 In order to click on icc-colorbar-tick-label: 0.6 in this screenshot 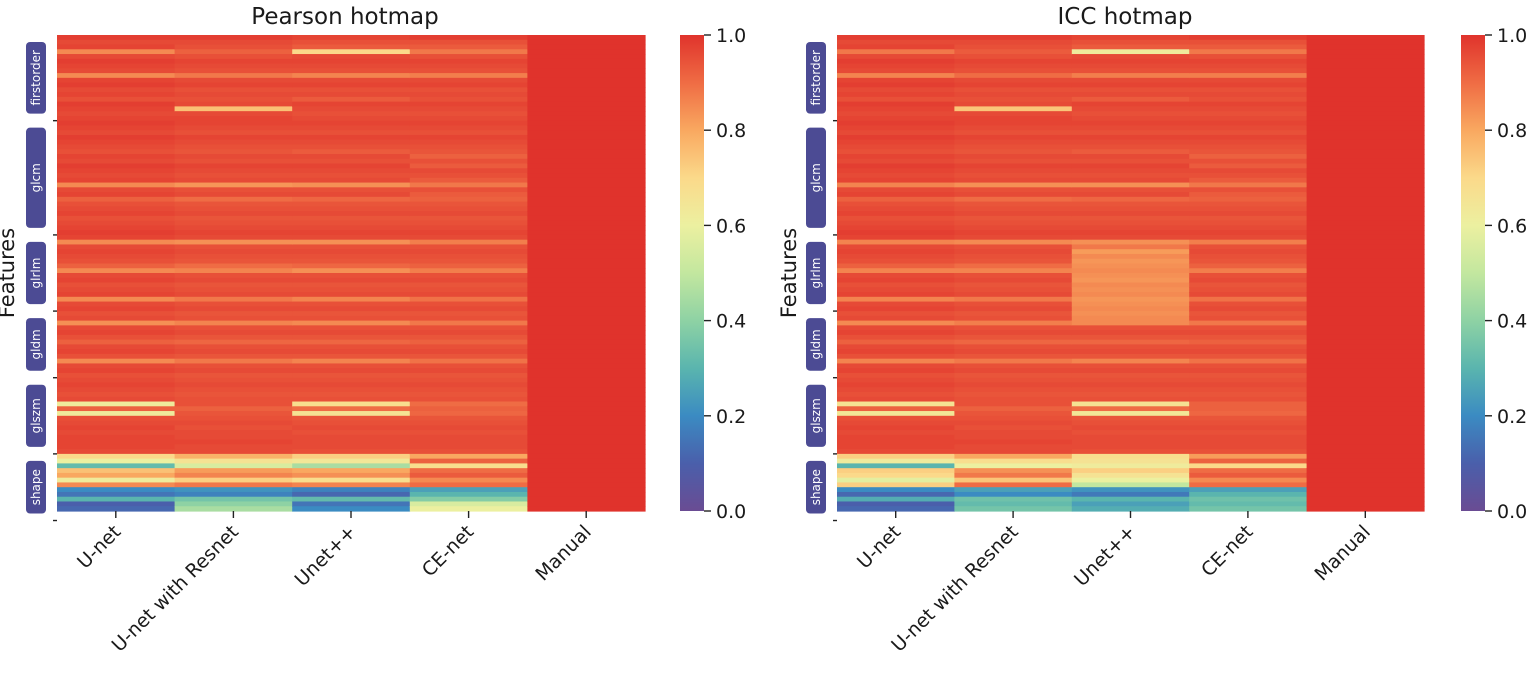, I will do `click(1512, 226)`.